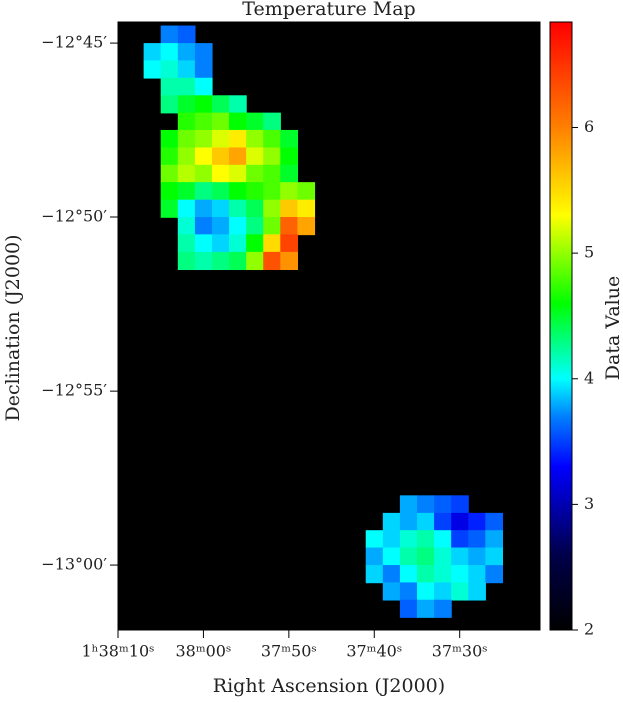 The image size is (623, 703). What do you see at coordinates (289, 651) in the screenshot?
I see `x-tick-label: 37ᵐ50ˢ` at bounding box center [289, 651].